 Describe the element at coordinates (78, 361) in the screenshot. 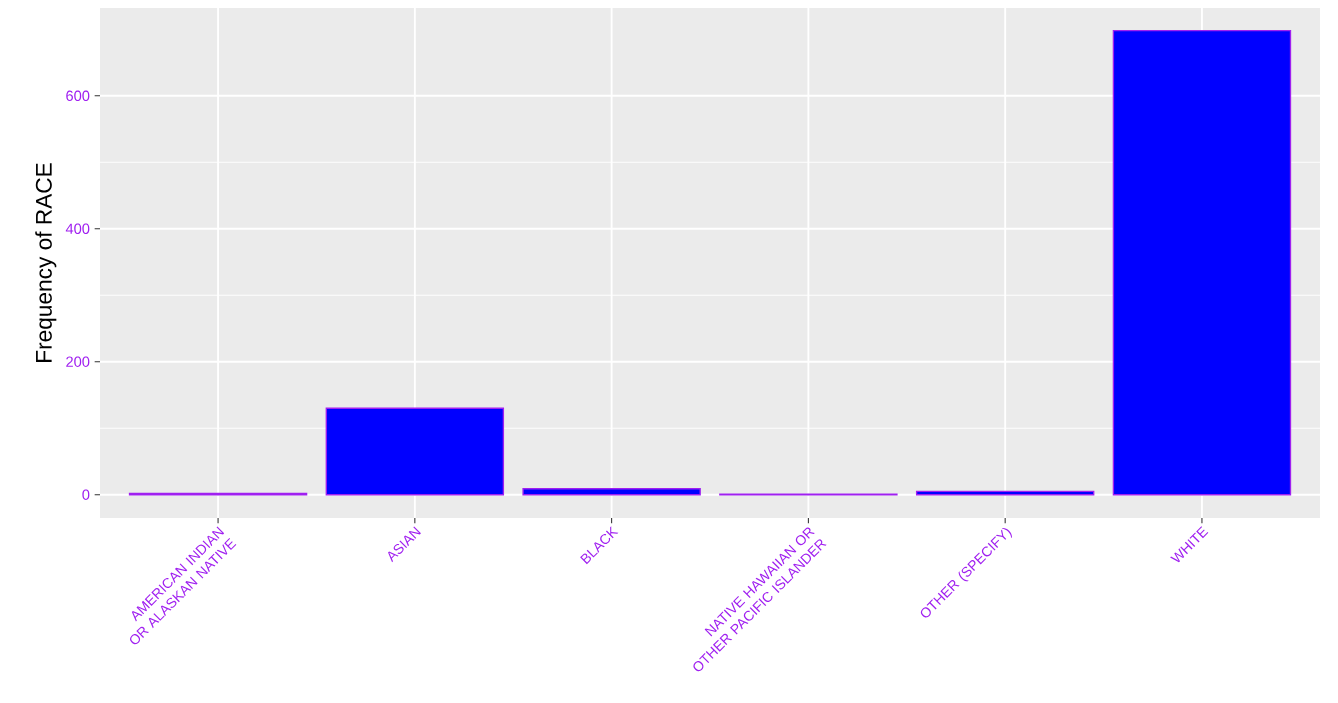

I see `y-tick-label: 200` at that location.